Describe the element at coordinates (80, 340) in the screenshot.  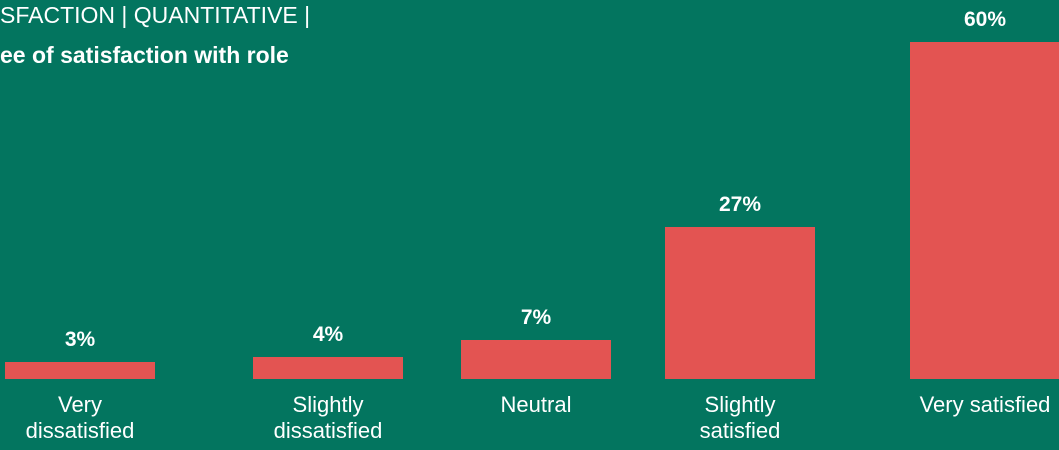
I see `value-label: 3%` at that location.